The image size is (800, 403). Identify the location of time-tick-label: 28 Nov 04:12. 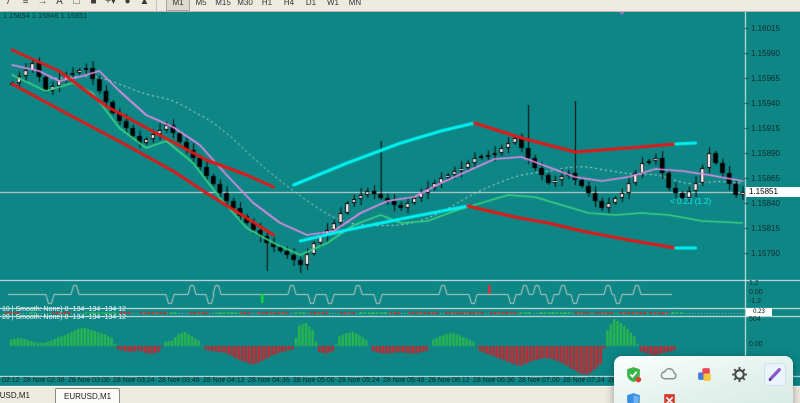
(224, 380).